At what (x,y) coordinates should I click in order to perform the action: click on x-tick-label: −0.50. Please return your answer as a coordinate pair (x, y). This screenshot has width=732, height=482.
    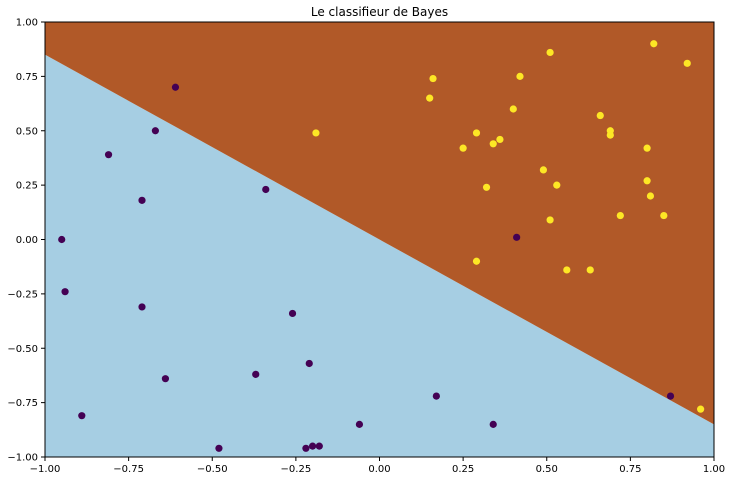
    Looking at the image, I should click on (212, 469).